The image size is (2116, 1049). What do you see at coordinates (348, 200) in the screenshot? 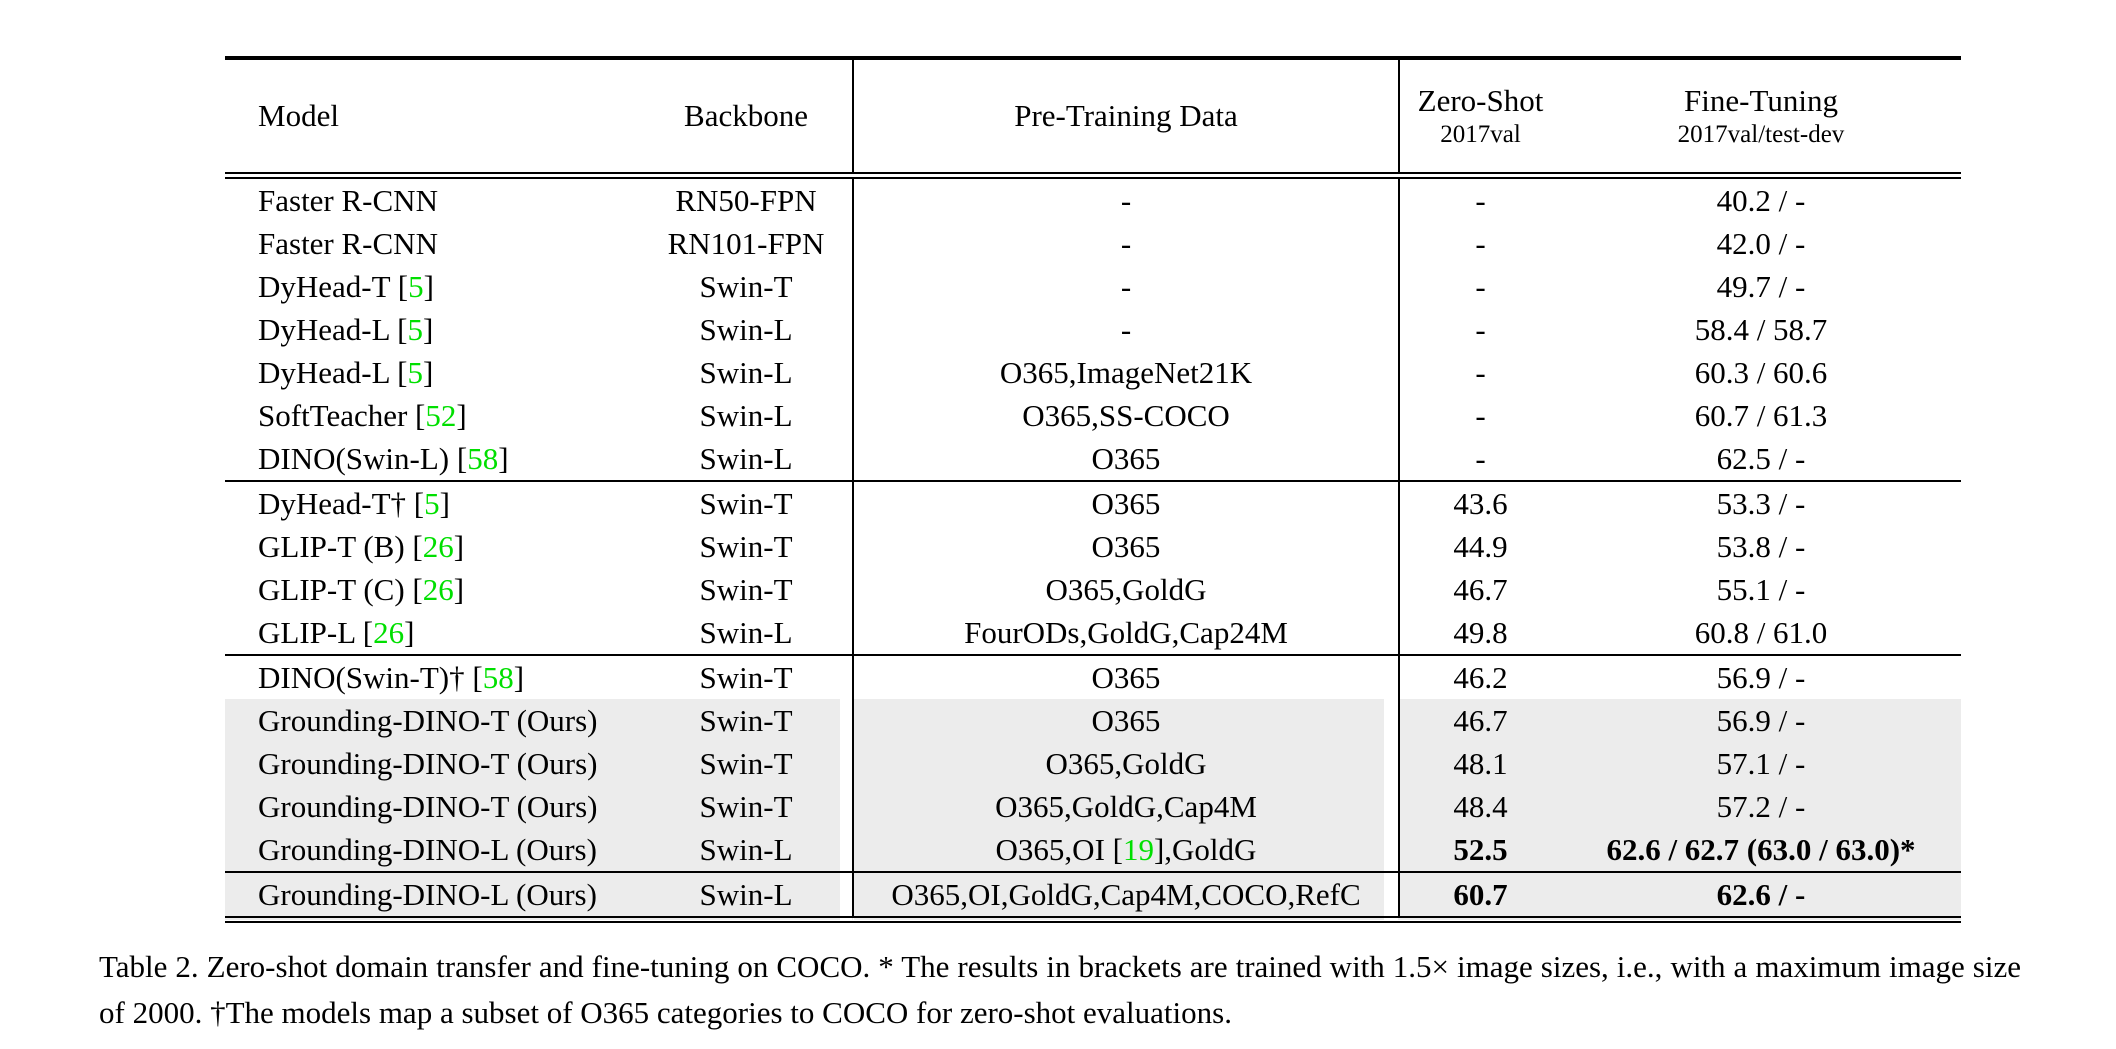
I see `cell-model: Faster R-CNN` at bounding box center [348, 200].